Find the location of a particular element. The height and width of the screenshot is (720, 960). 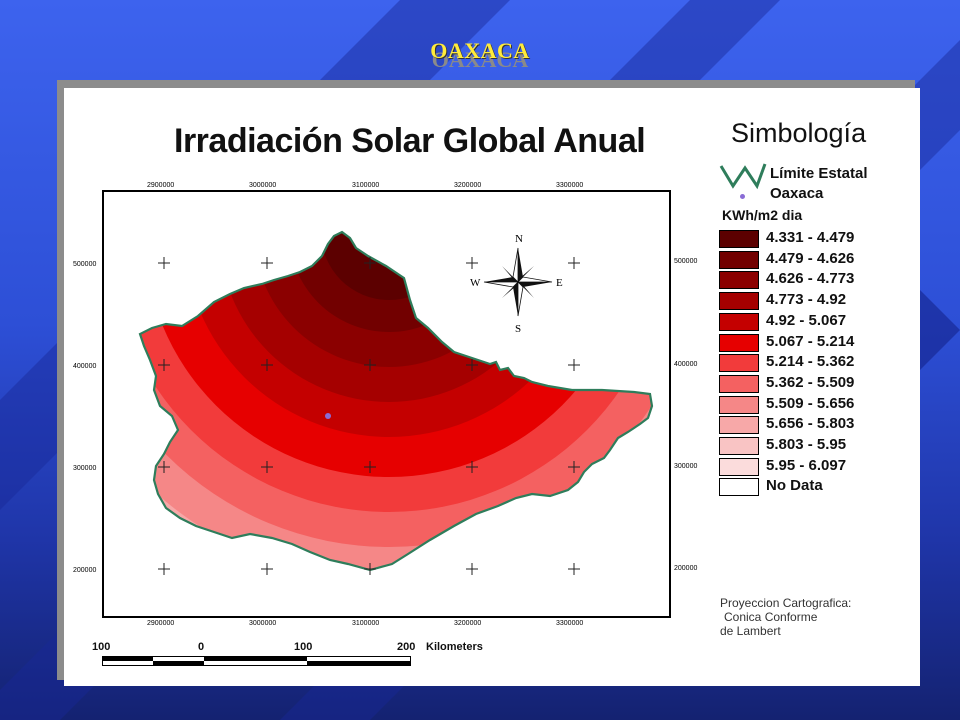

legend-class-row: 5.362 - 5.509 is located at coordinates (819, 383).